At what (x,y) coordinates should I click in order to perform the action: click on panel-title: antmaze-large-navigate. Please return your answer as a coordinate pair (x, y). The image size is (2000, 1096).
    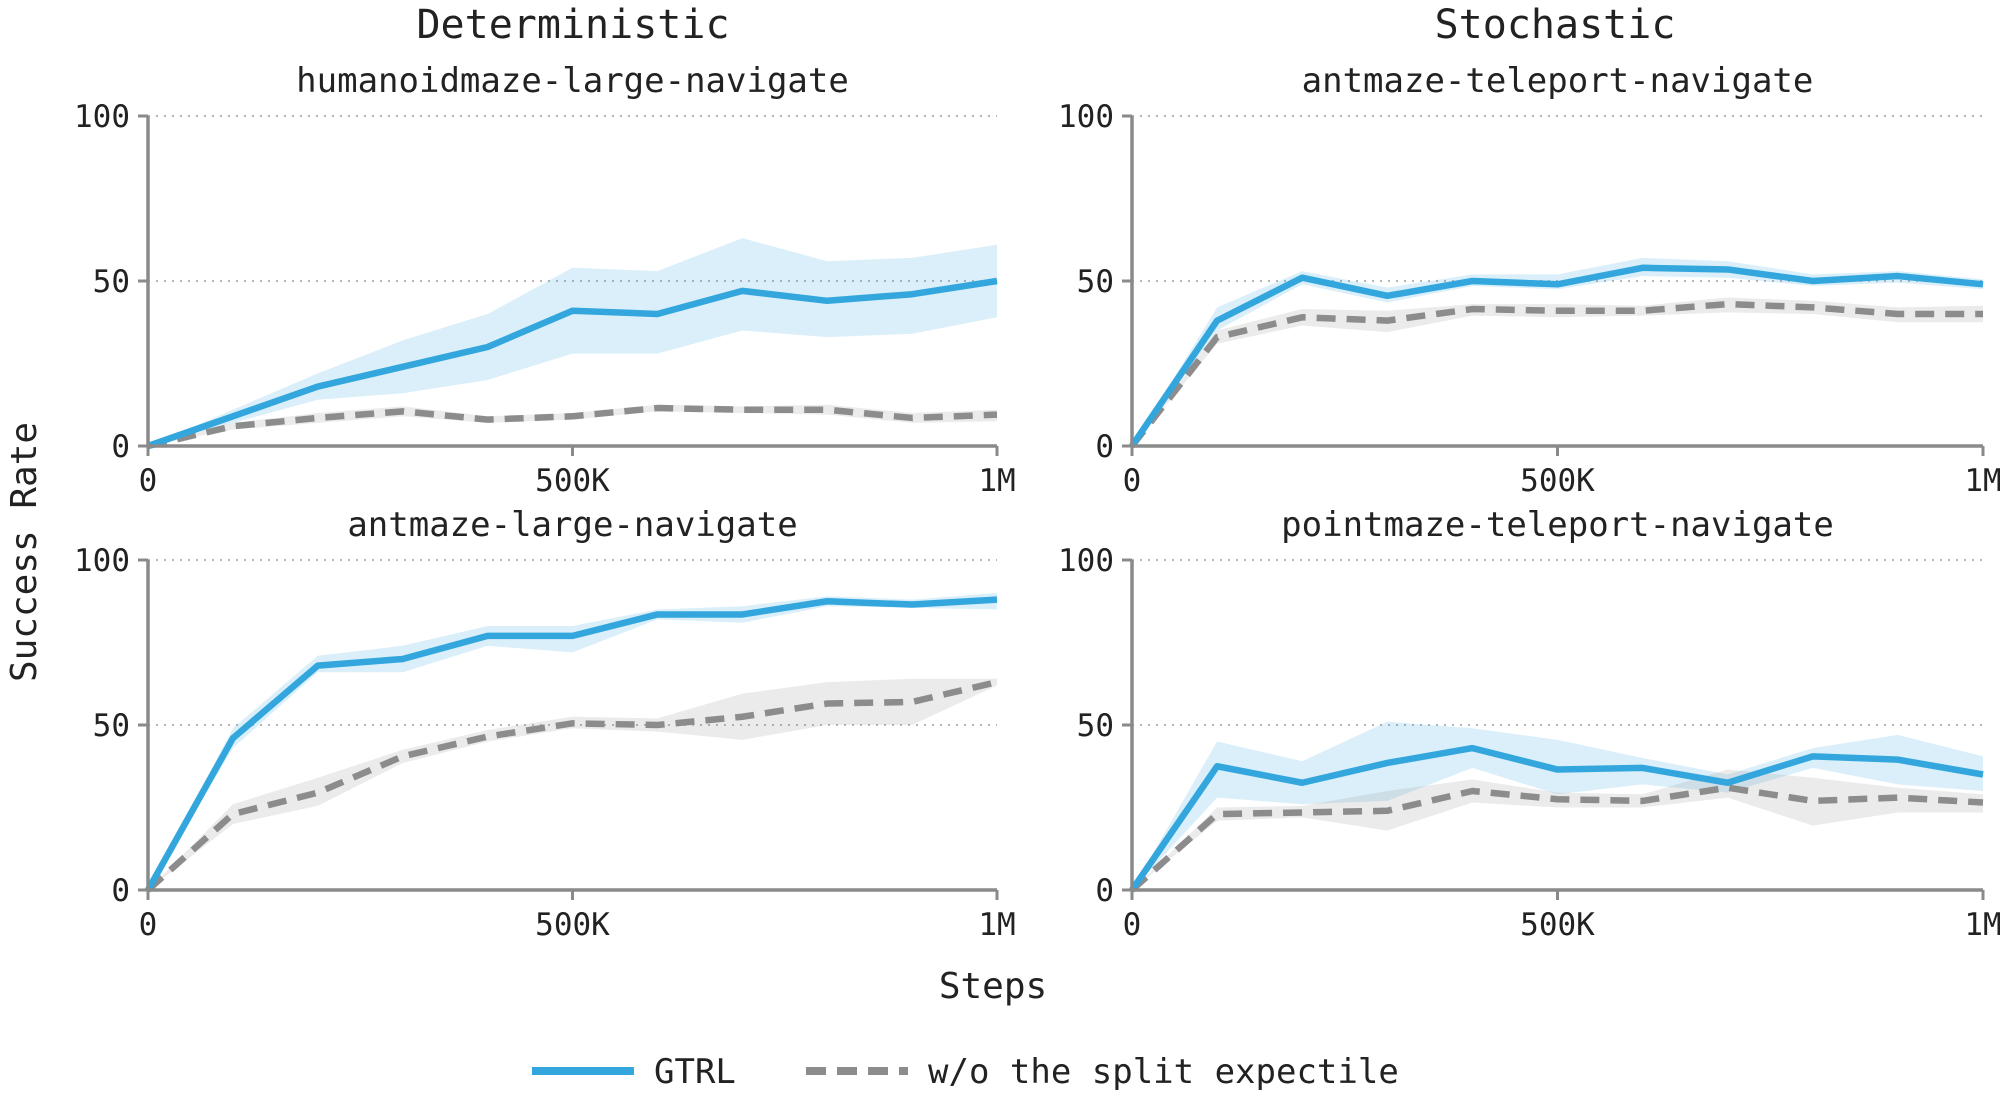
    Looking at the image, I should click on (572, 525).